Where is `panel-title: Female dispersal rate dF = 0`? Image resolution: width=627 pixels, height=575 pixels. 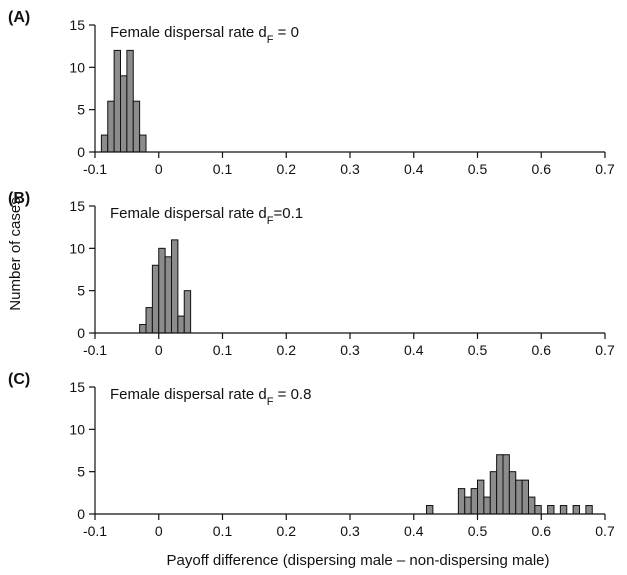
panel-title: Female dispersal rate dF = 0 is located at coordinates (204, 35).